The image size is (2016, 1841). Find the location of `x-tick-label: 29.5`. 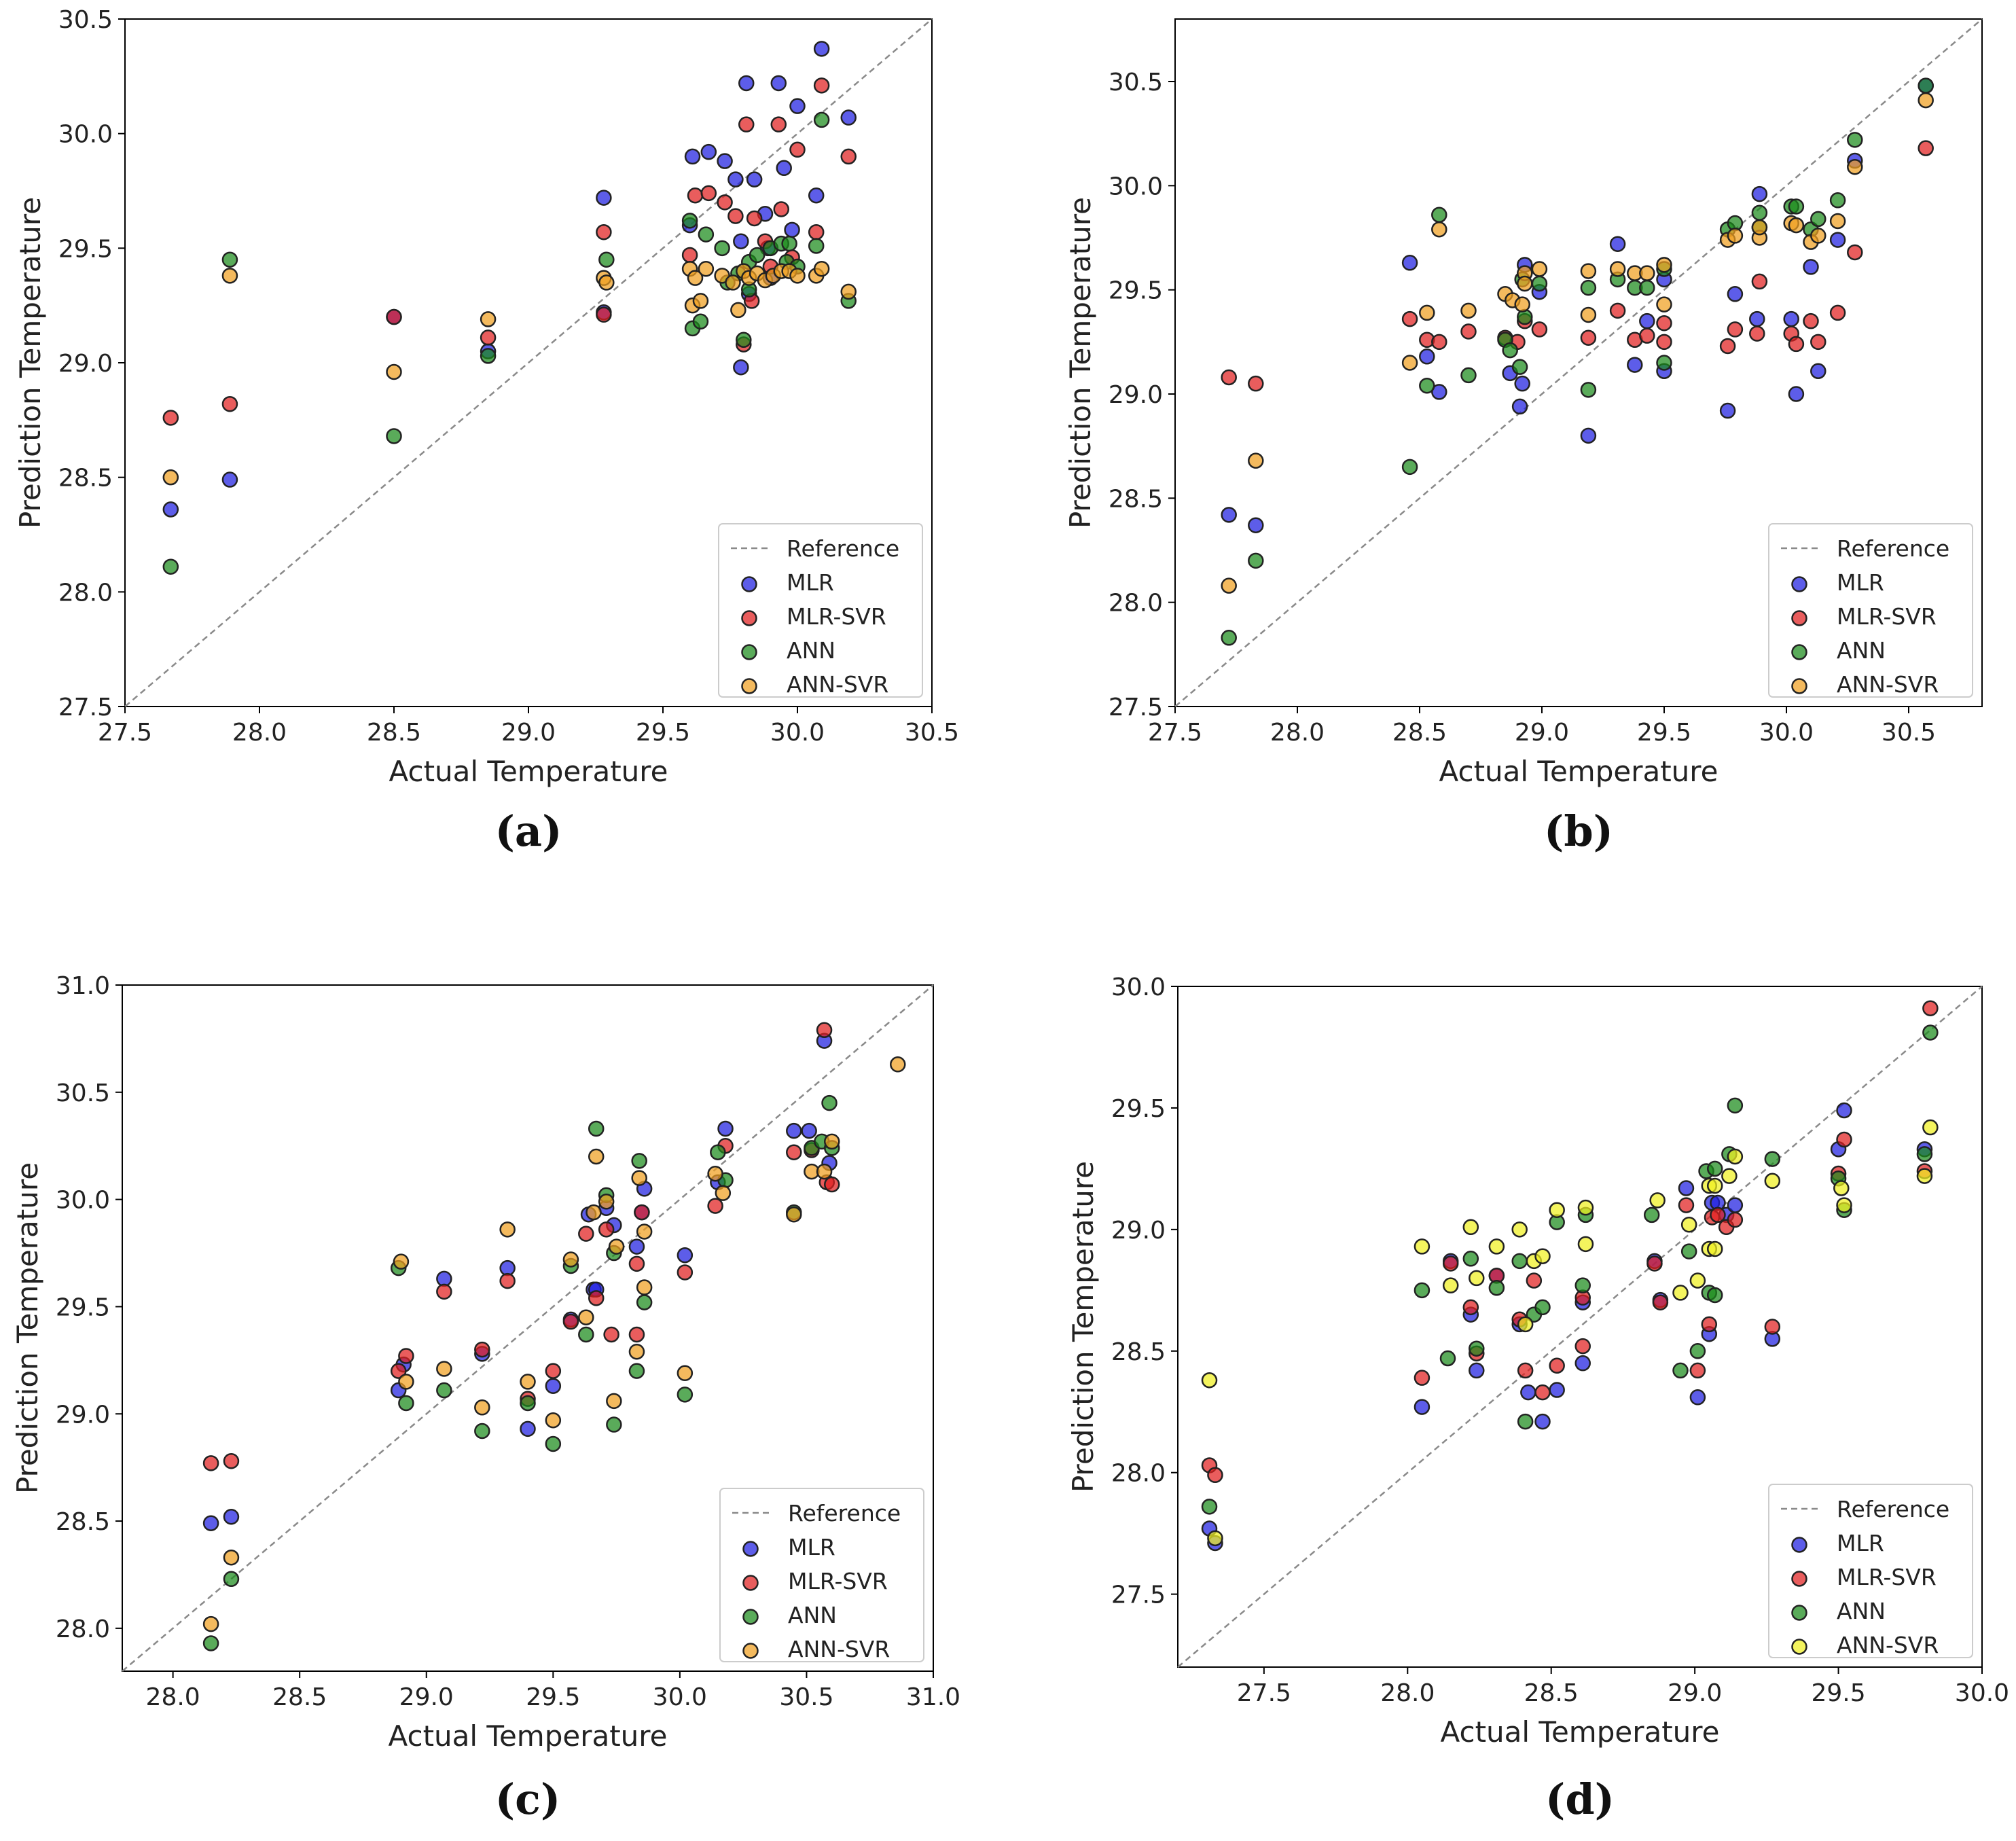

x-tick-label: 29.5 is located at coordinates (553, 1697).